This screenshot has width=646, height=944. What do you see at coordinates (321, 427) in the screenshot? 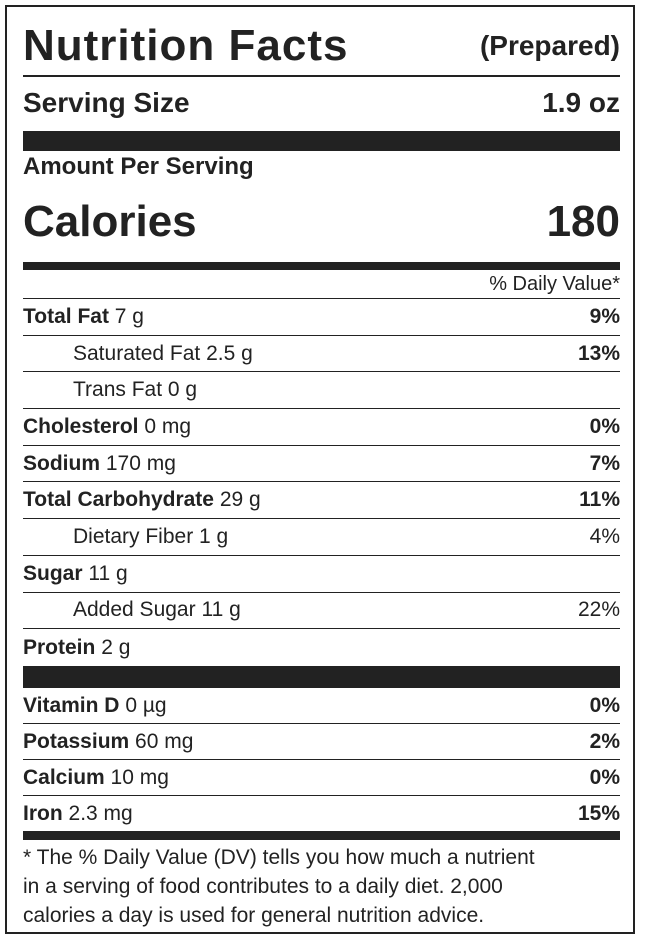
I see `nutrient-row: Cholesterol 0 mg 0%` at bounding box center [321, 427].